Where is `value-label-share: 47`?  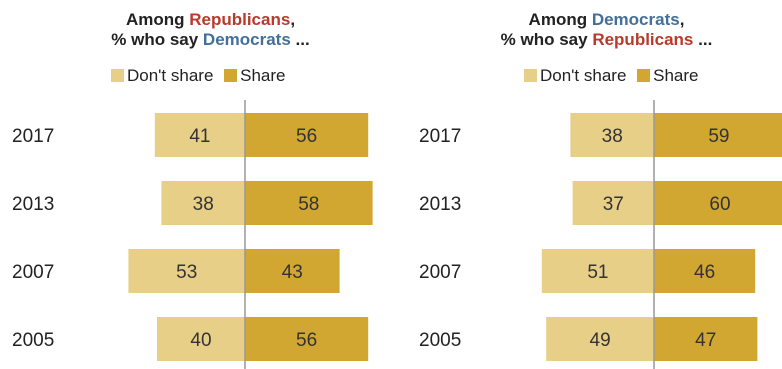 value-label-share: 47 is located at coordinates (705, 340).